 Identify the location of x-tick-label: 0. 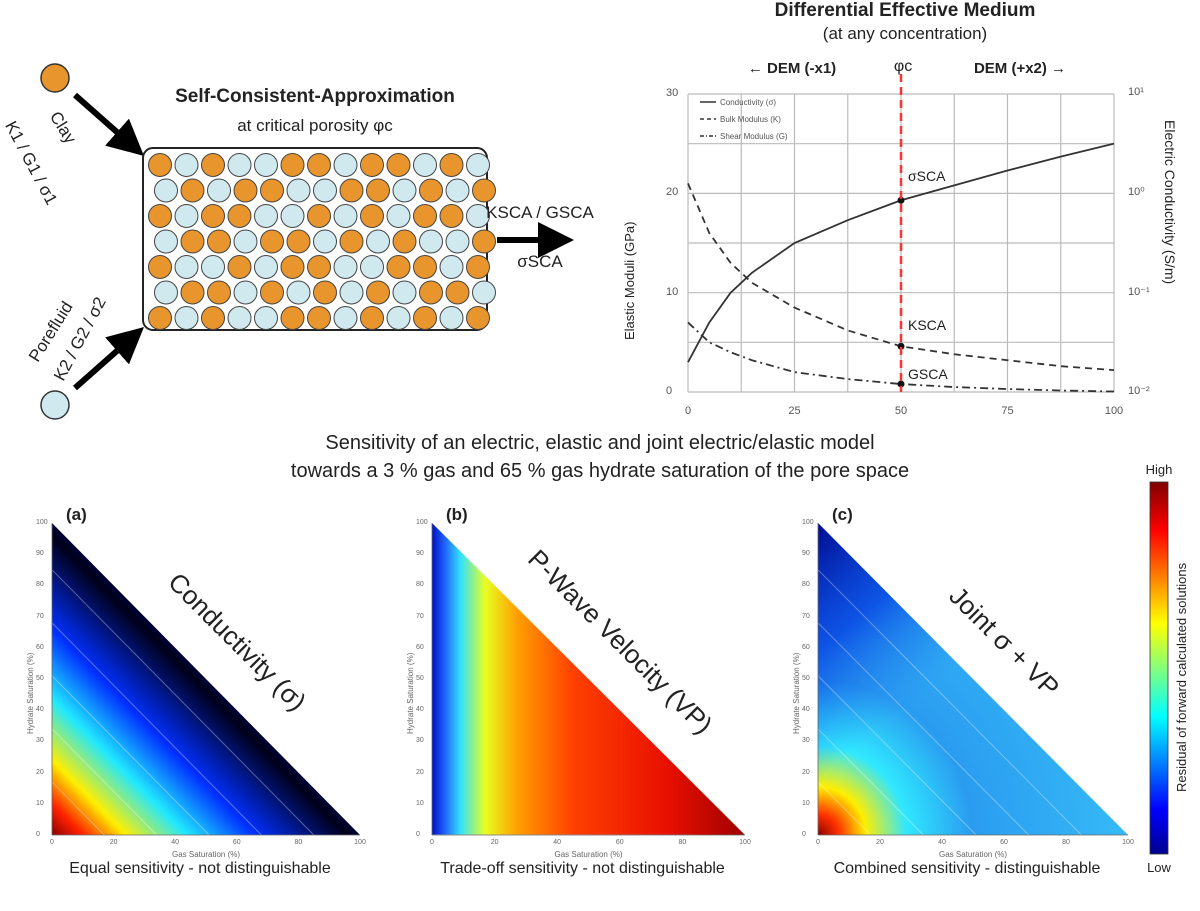
(688, 411).